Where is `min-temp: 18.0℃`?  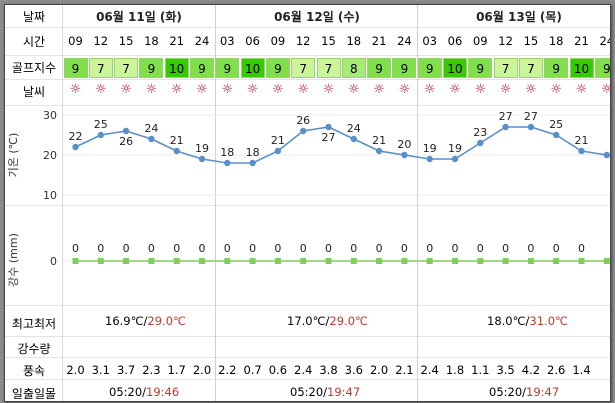
min-temp: 18.0℃ is located at coordinates (506, 321).